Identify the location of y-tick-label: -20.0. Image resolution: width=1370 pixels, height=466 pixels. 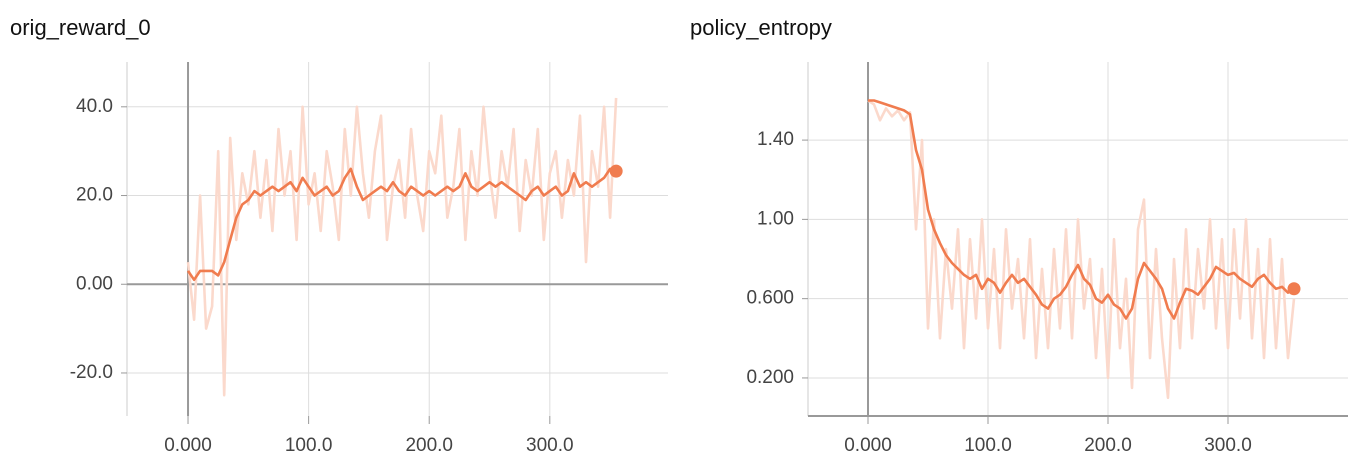
(91, 372).